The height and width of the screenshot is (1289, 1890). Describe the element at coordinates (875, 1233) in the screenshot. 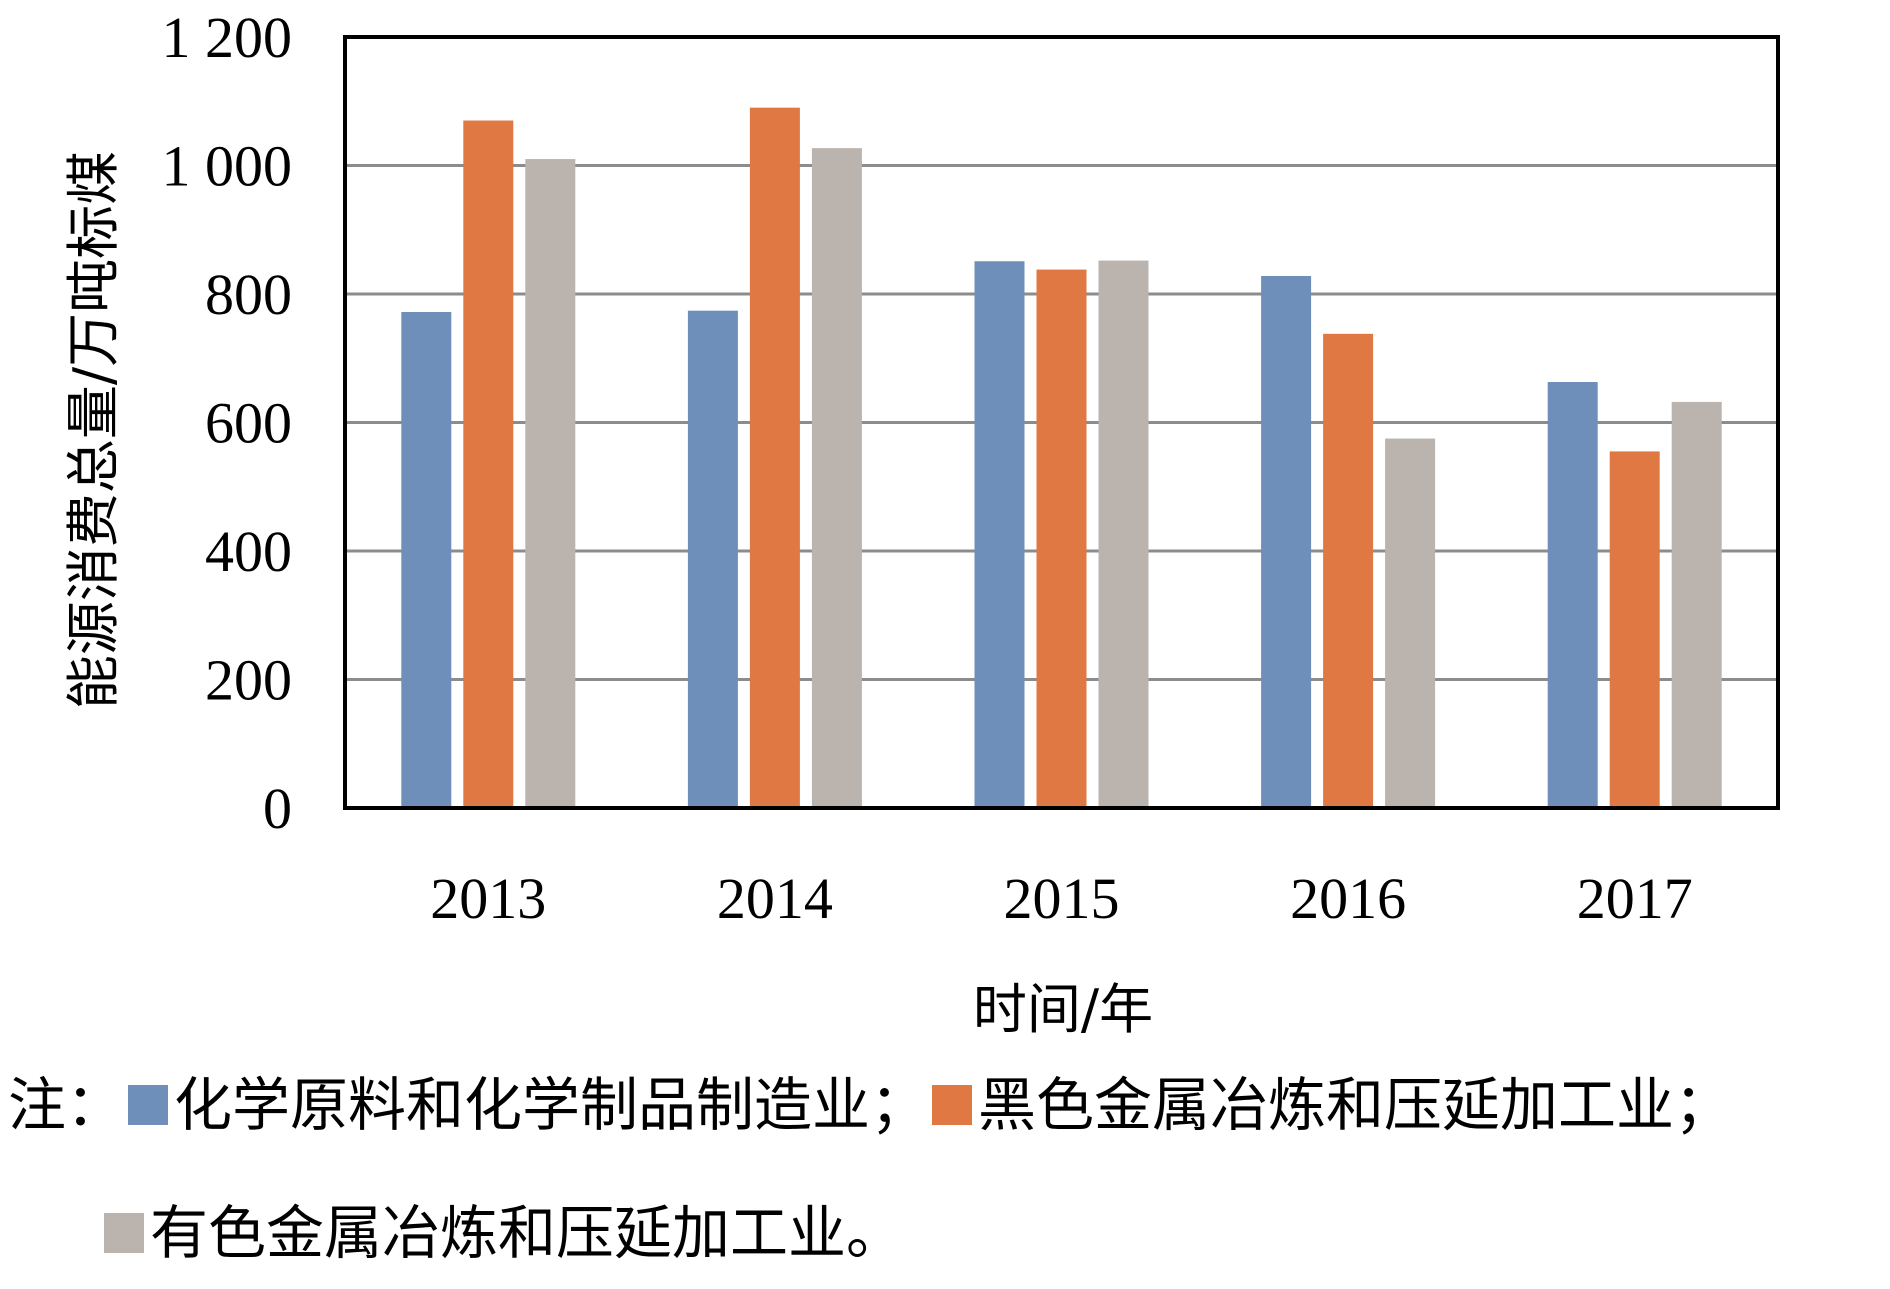

I see `note-end: 。` at that location.